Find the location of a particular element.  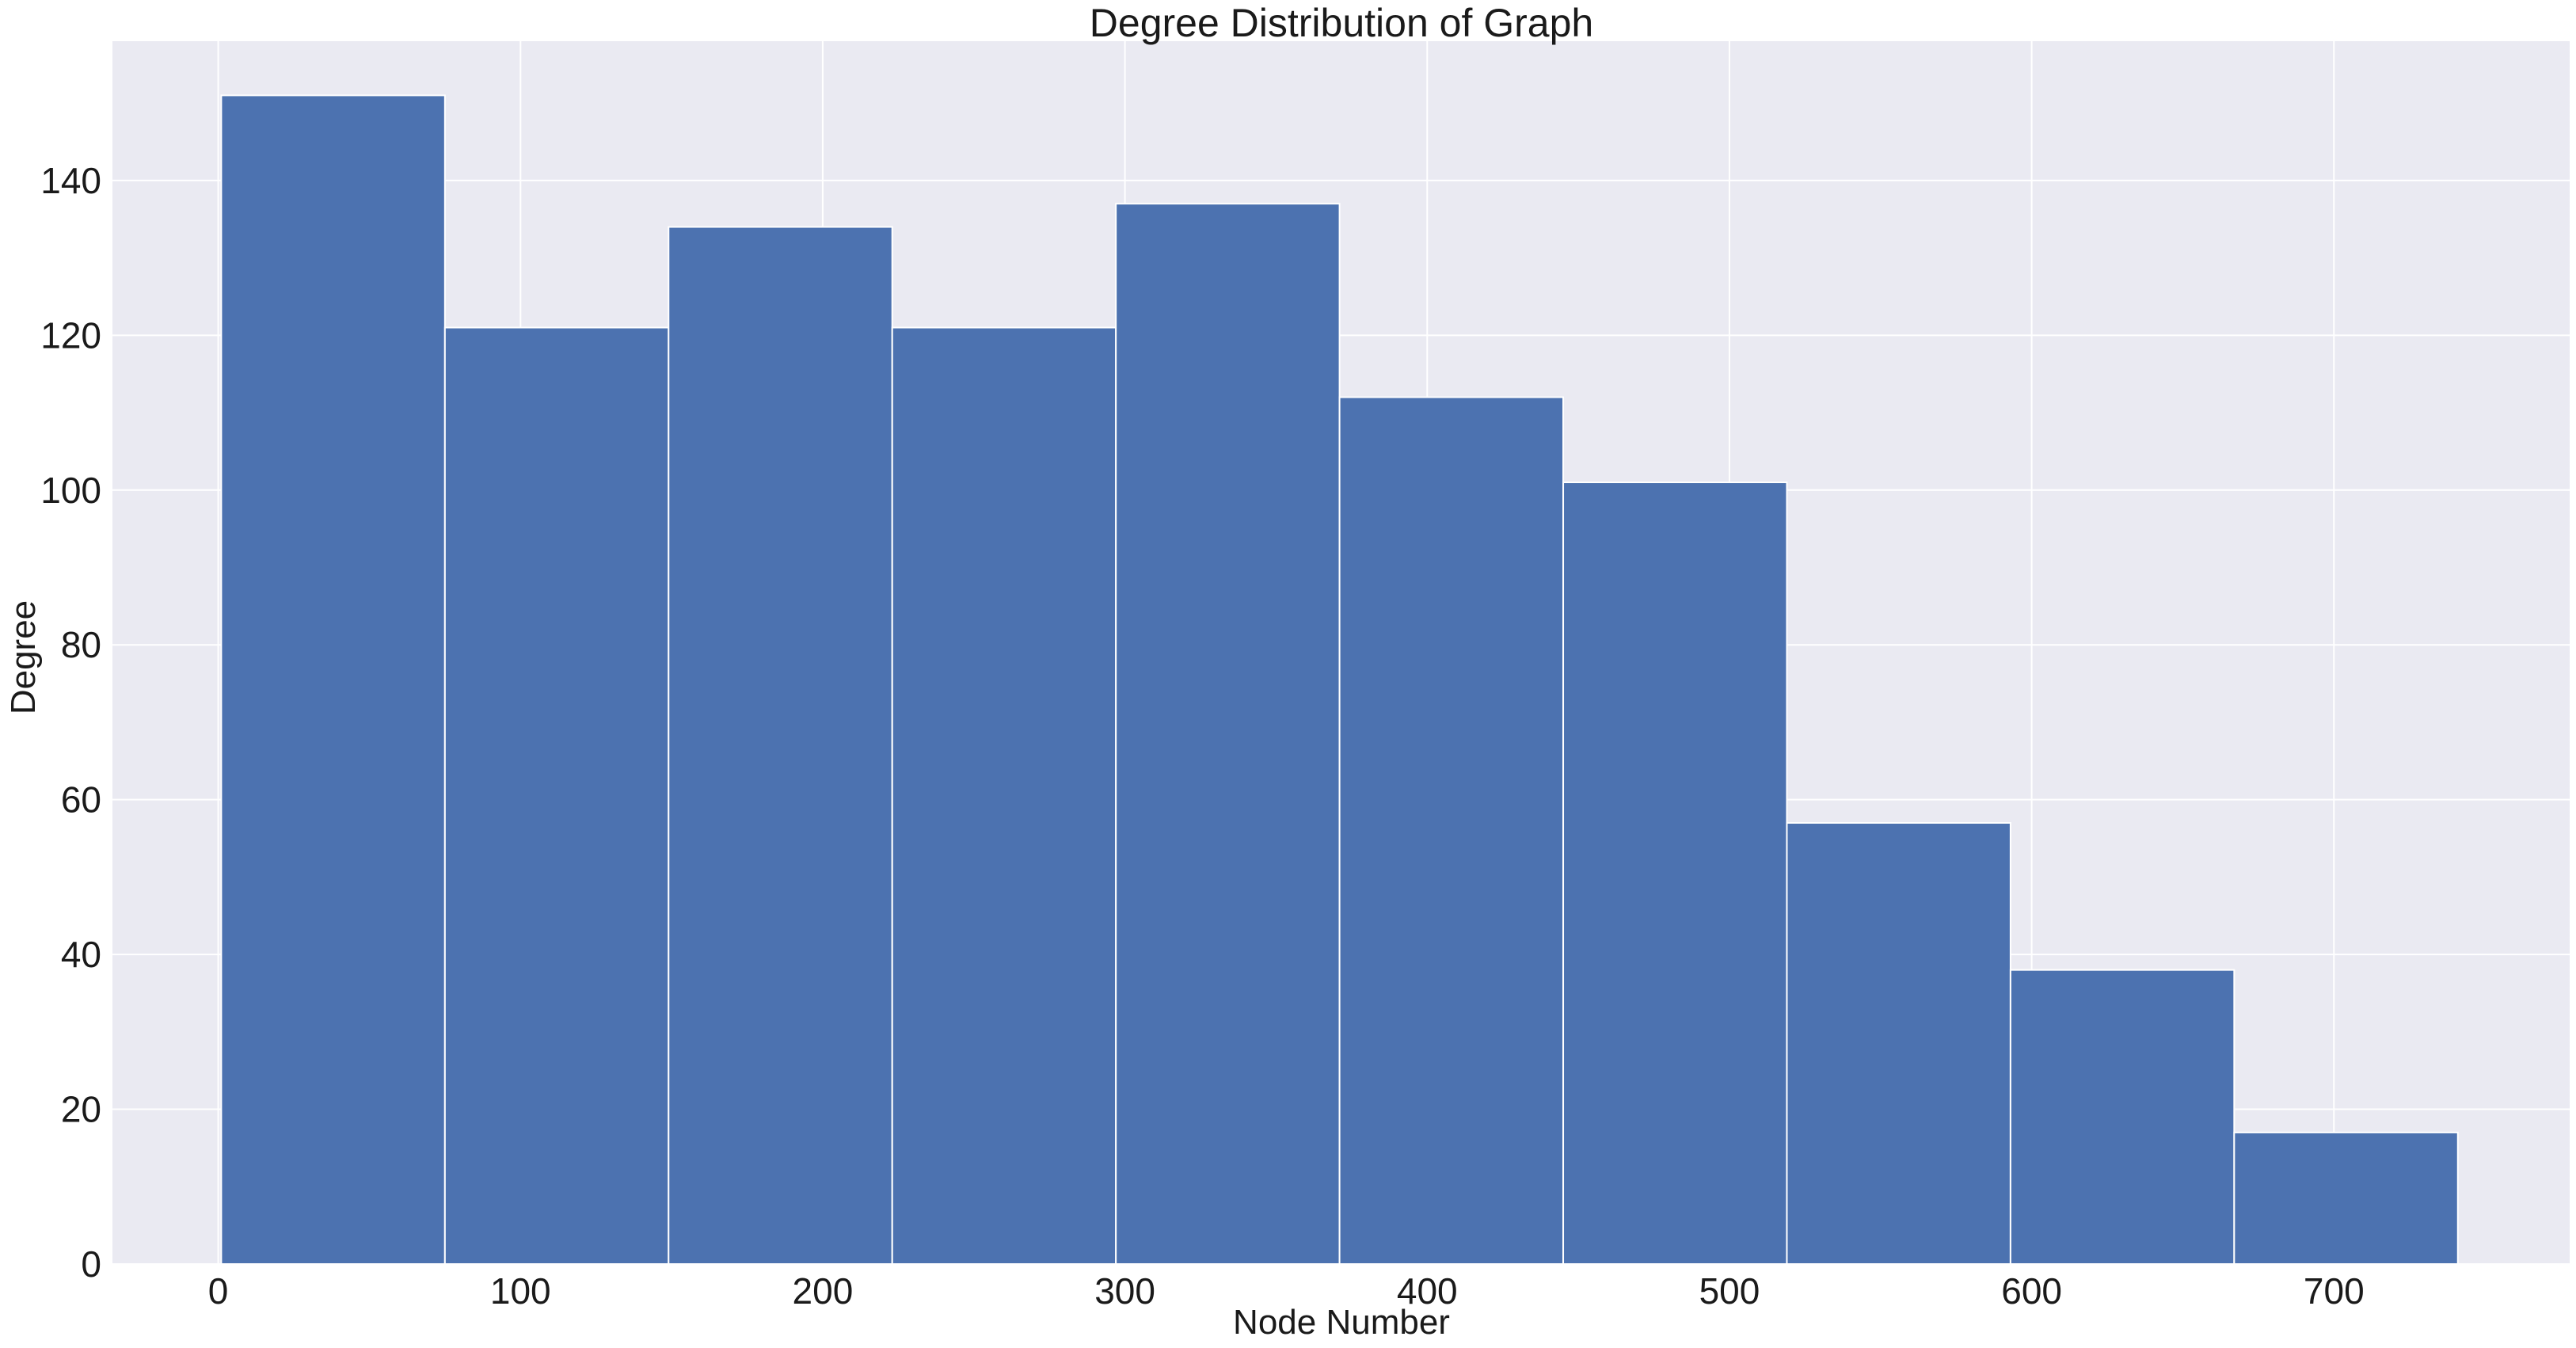

y-tick-label: 100 is located at coordinates (70, 490).